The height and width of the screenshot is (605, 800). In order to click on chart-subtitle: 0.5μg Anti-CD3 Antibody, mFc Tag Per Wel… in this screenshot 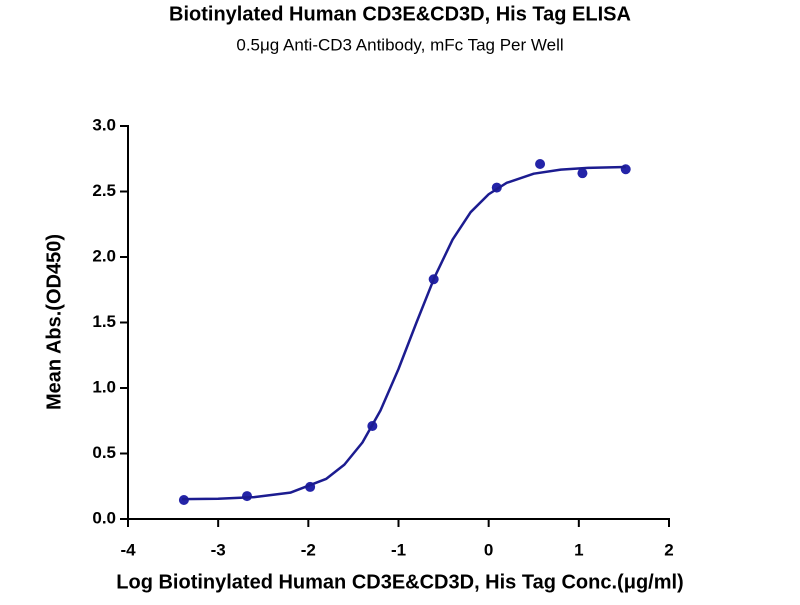, I will do `click(399, 44)`.